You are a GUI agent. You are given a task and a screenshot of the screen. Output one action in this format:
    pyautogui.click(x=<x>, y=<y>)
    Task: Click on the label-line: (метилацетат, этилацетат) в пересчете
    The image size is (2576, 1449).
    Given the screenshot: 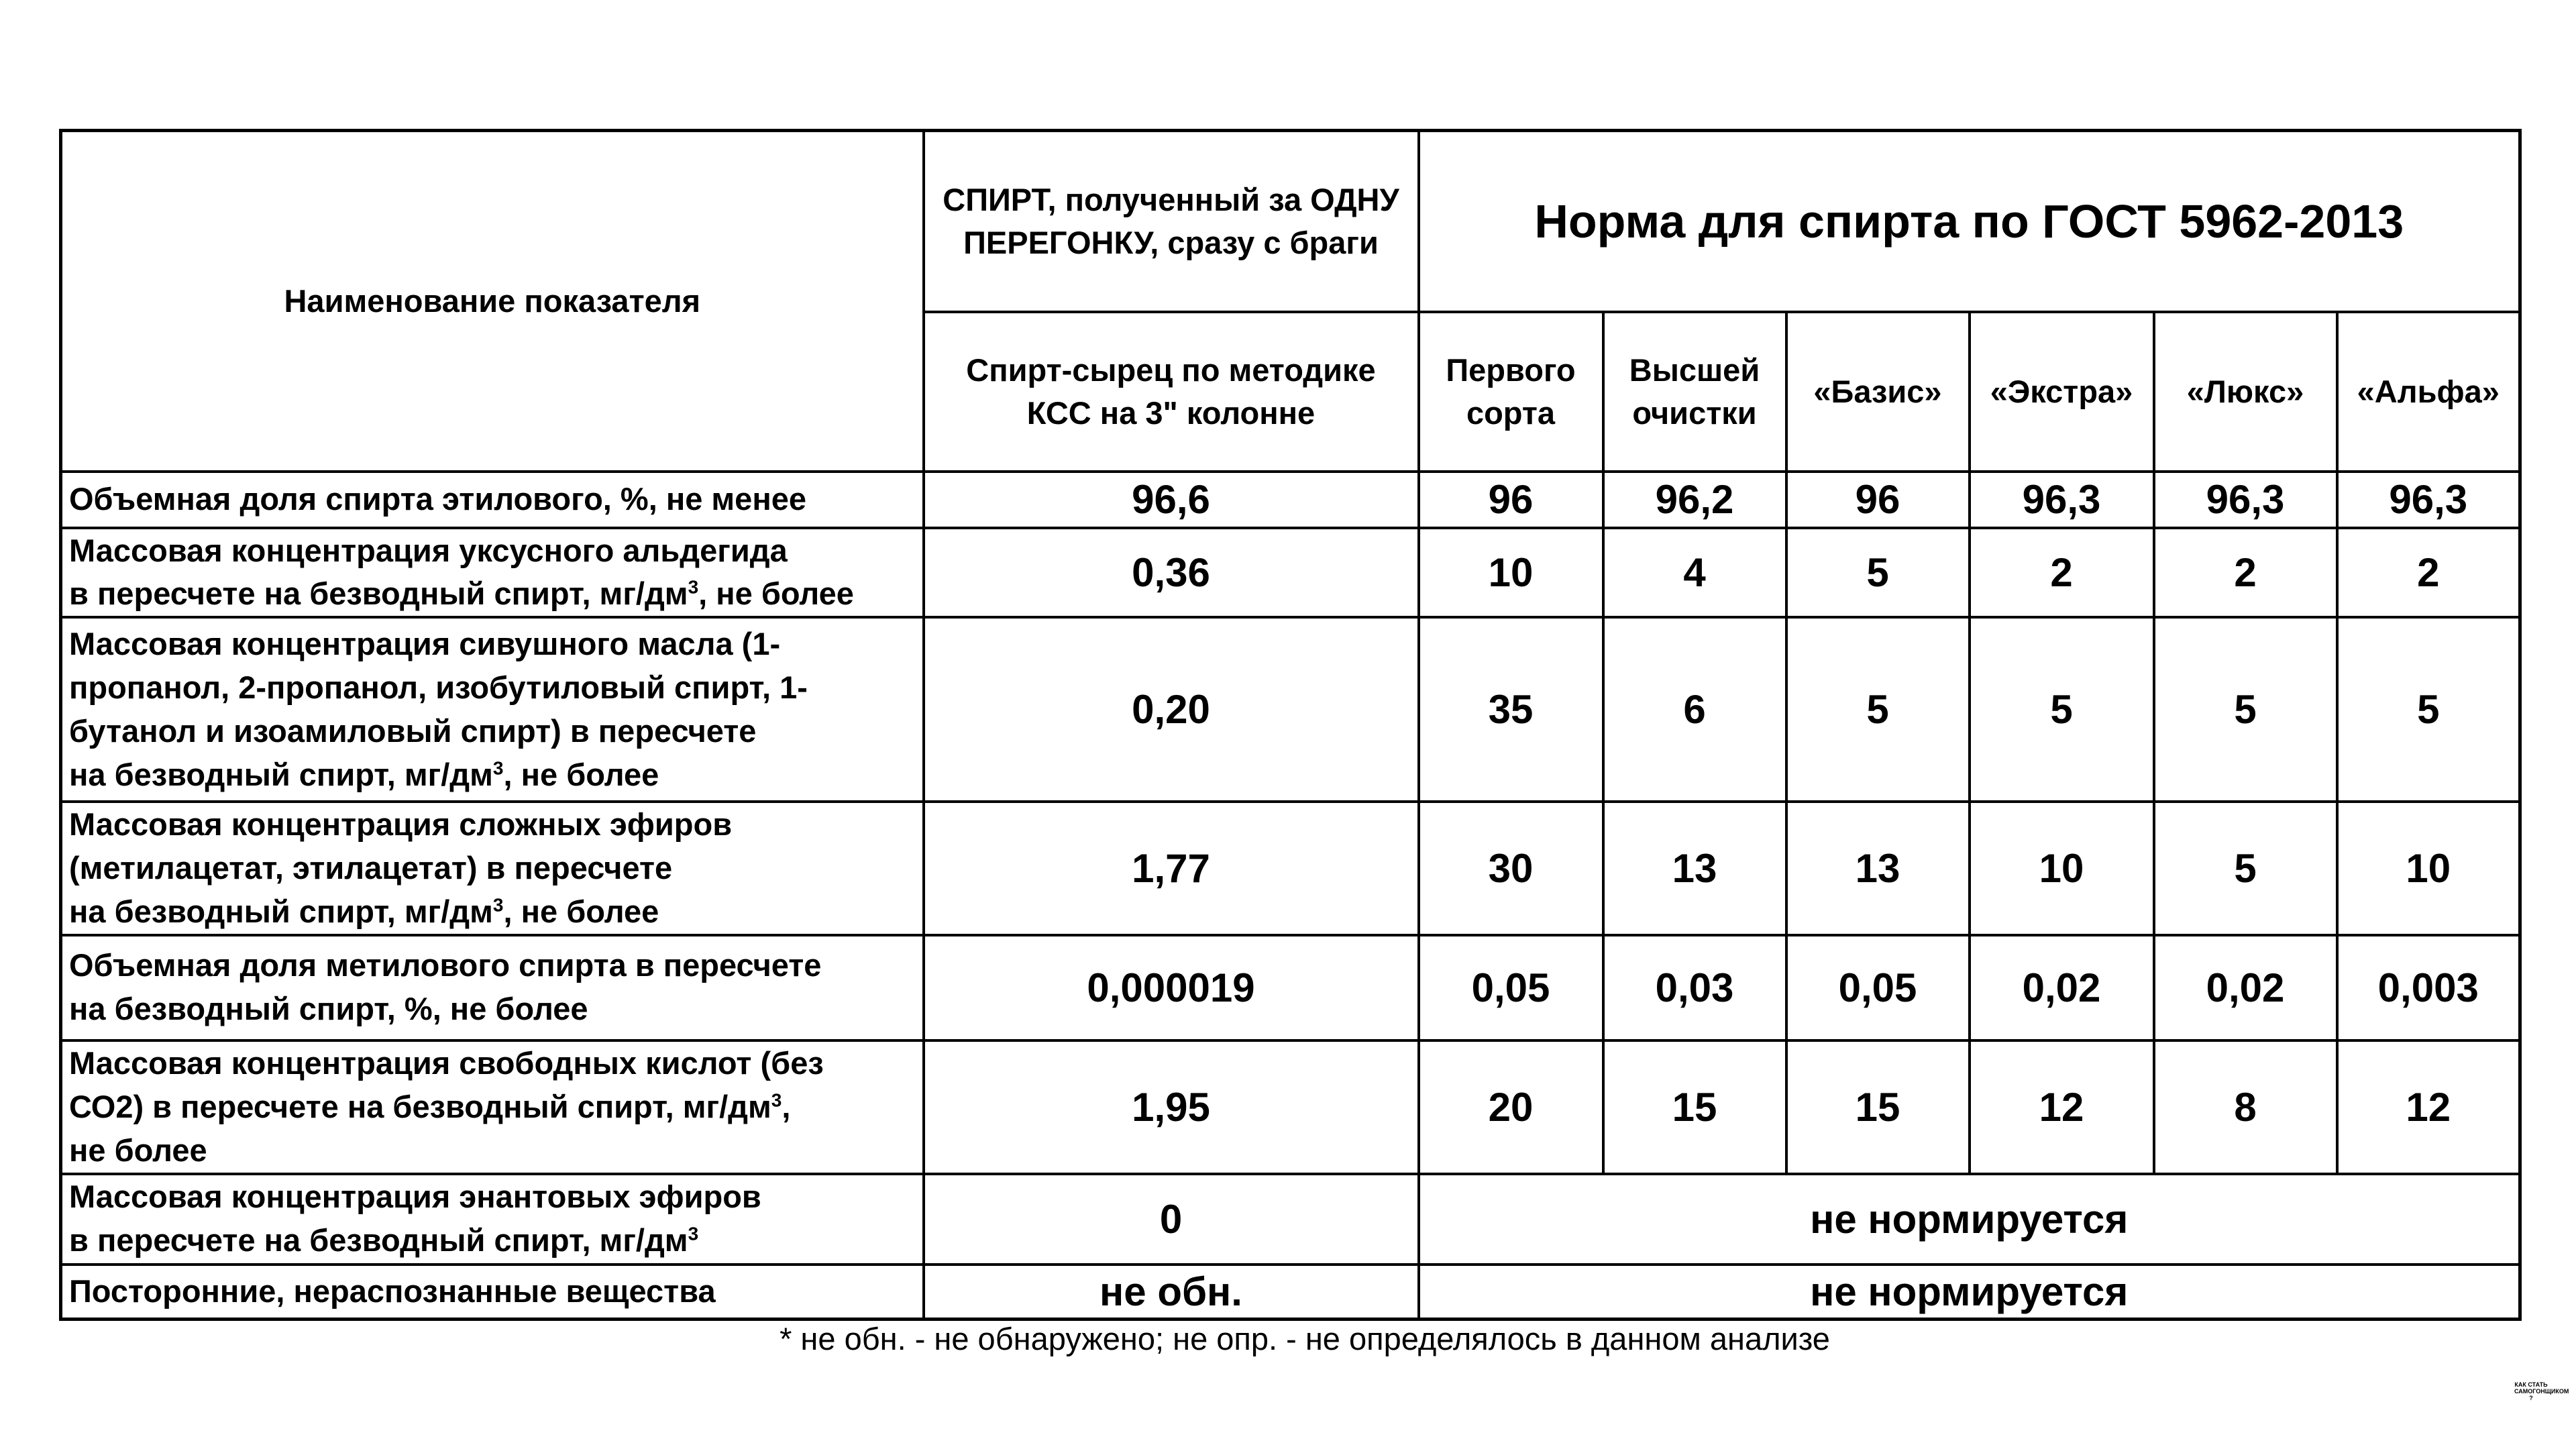 What is the action you would take?
    pyautogui.click(x=492, y=868)
    